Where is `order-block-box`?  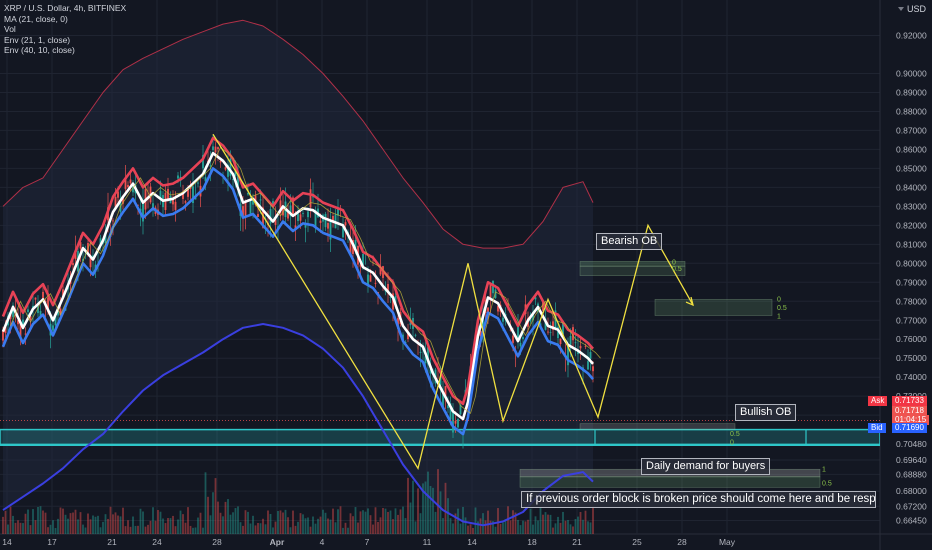
order-block-box is located at coordinates (713, 307).